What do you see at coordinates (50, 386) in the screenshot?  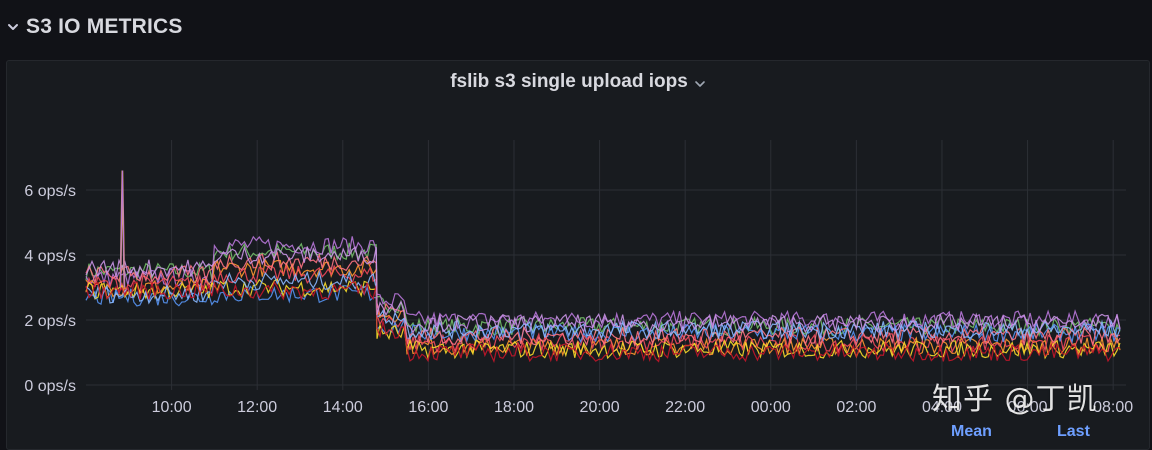 I see `y-tick-label: 0 ops/s` at bounding box center [50, 386].